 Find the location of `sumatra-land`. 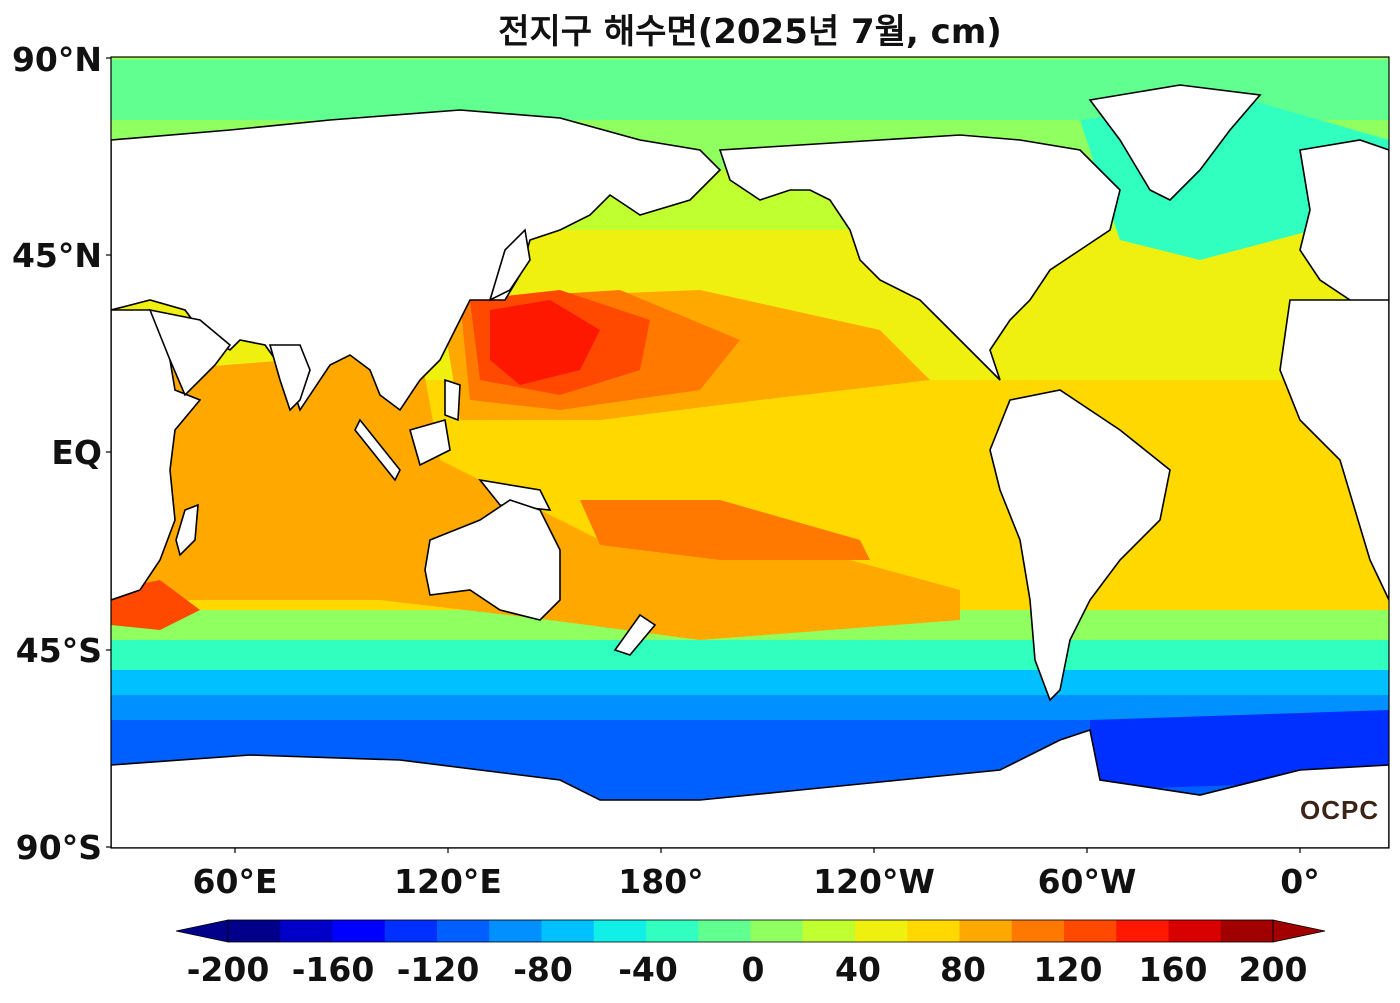

sumatra-land is located at coordinates (377, 450).